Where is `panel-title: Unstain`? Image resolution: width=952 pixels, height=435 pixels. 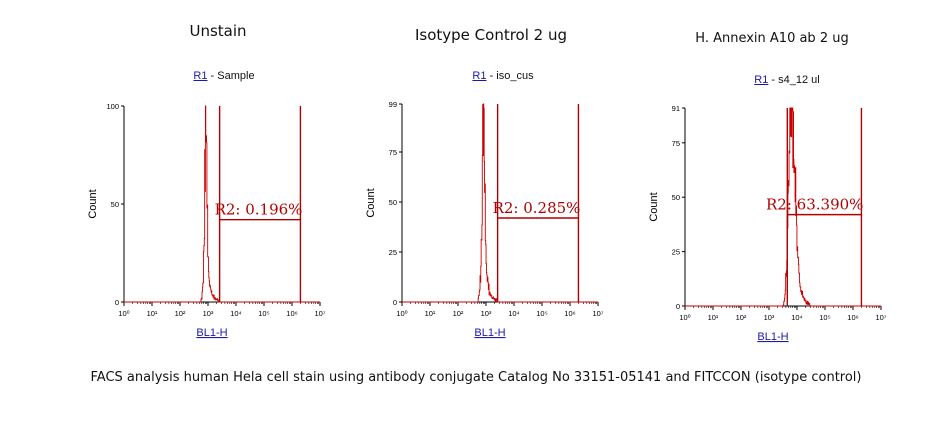
panel-title: Unstain is located at coordinates (218, 31).